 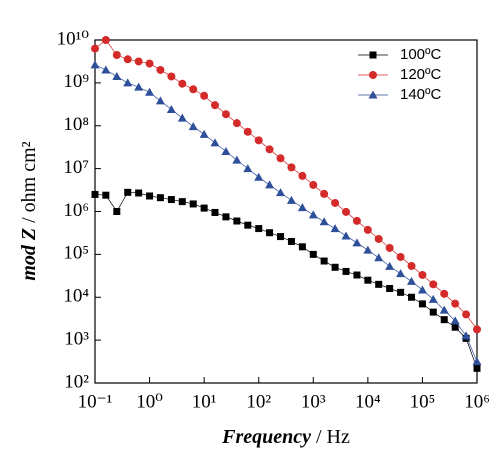 What do you see at coordinates (76, 381) in the screenshot?
I see `y-tick-label: 10²` at bounding box center [76, 381].